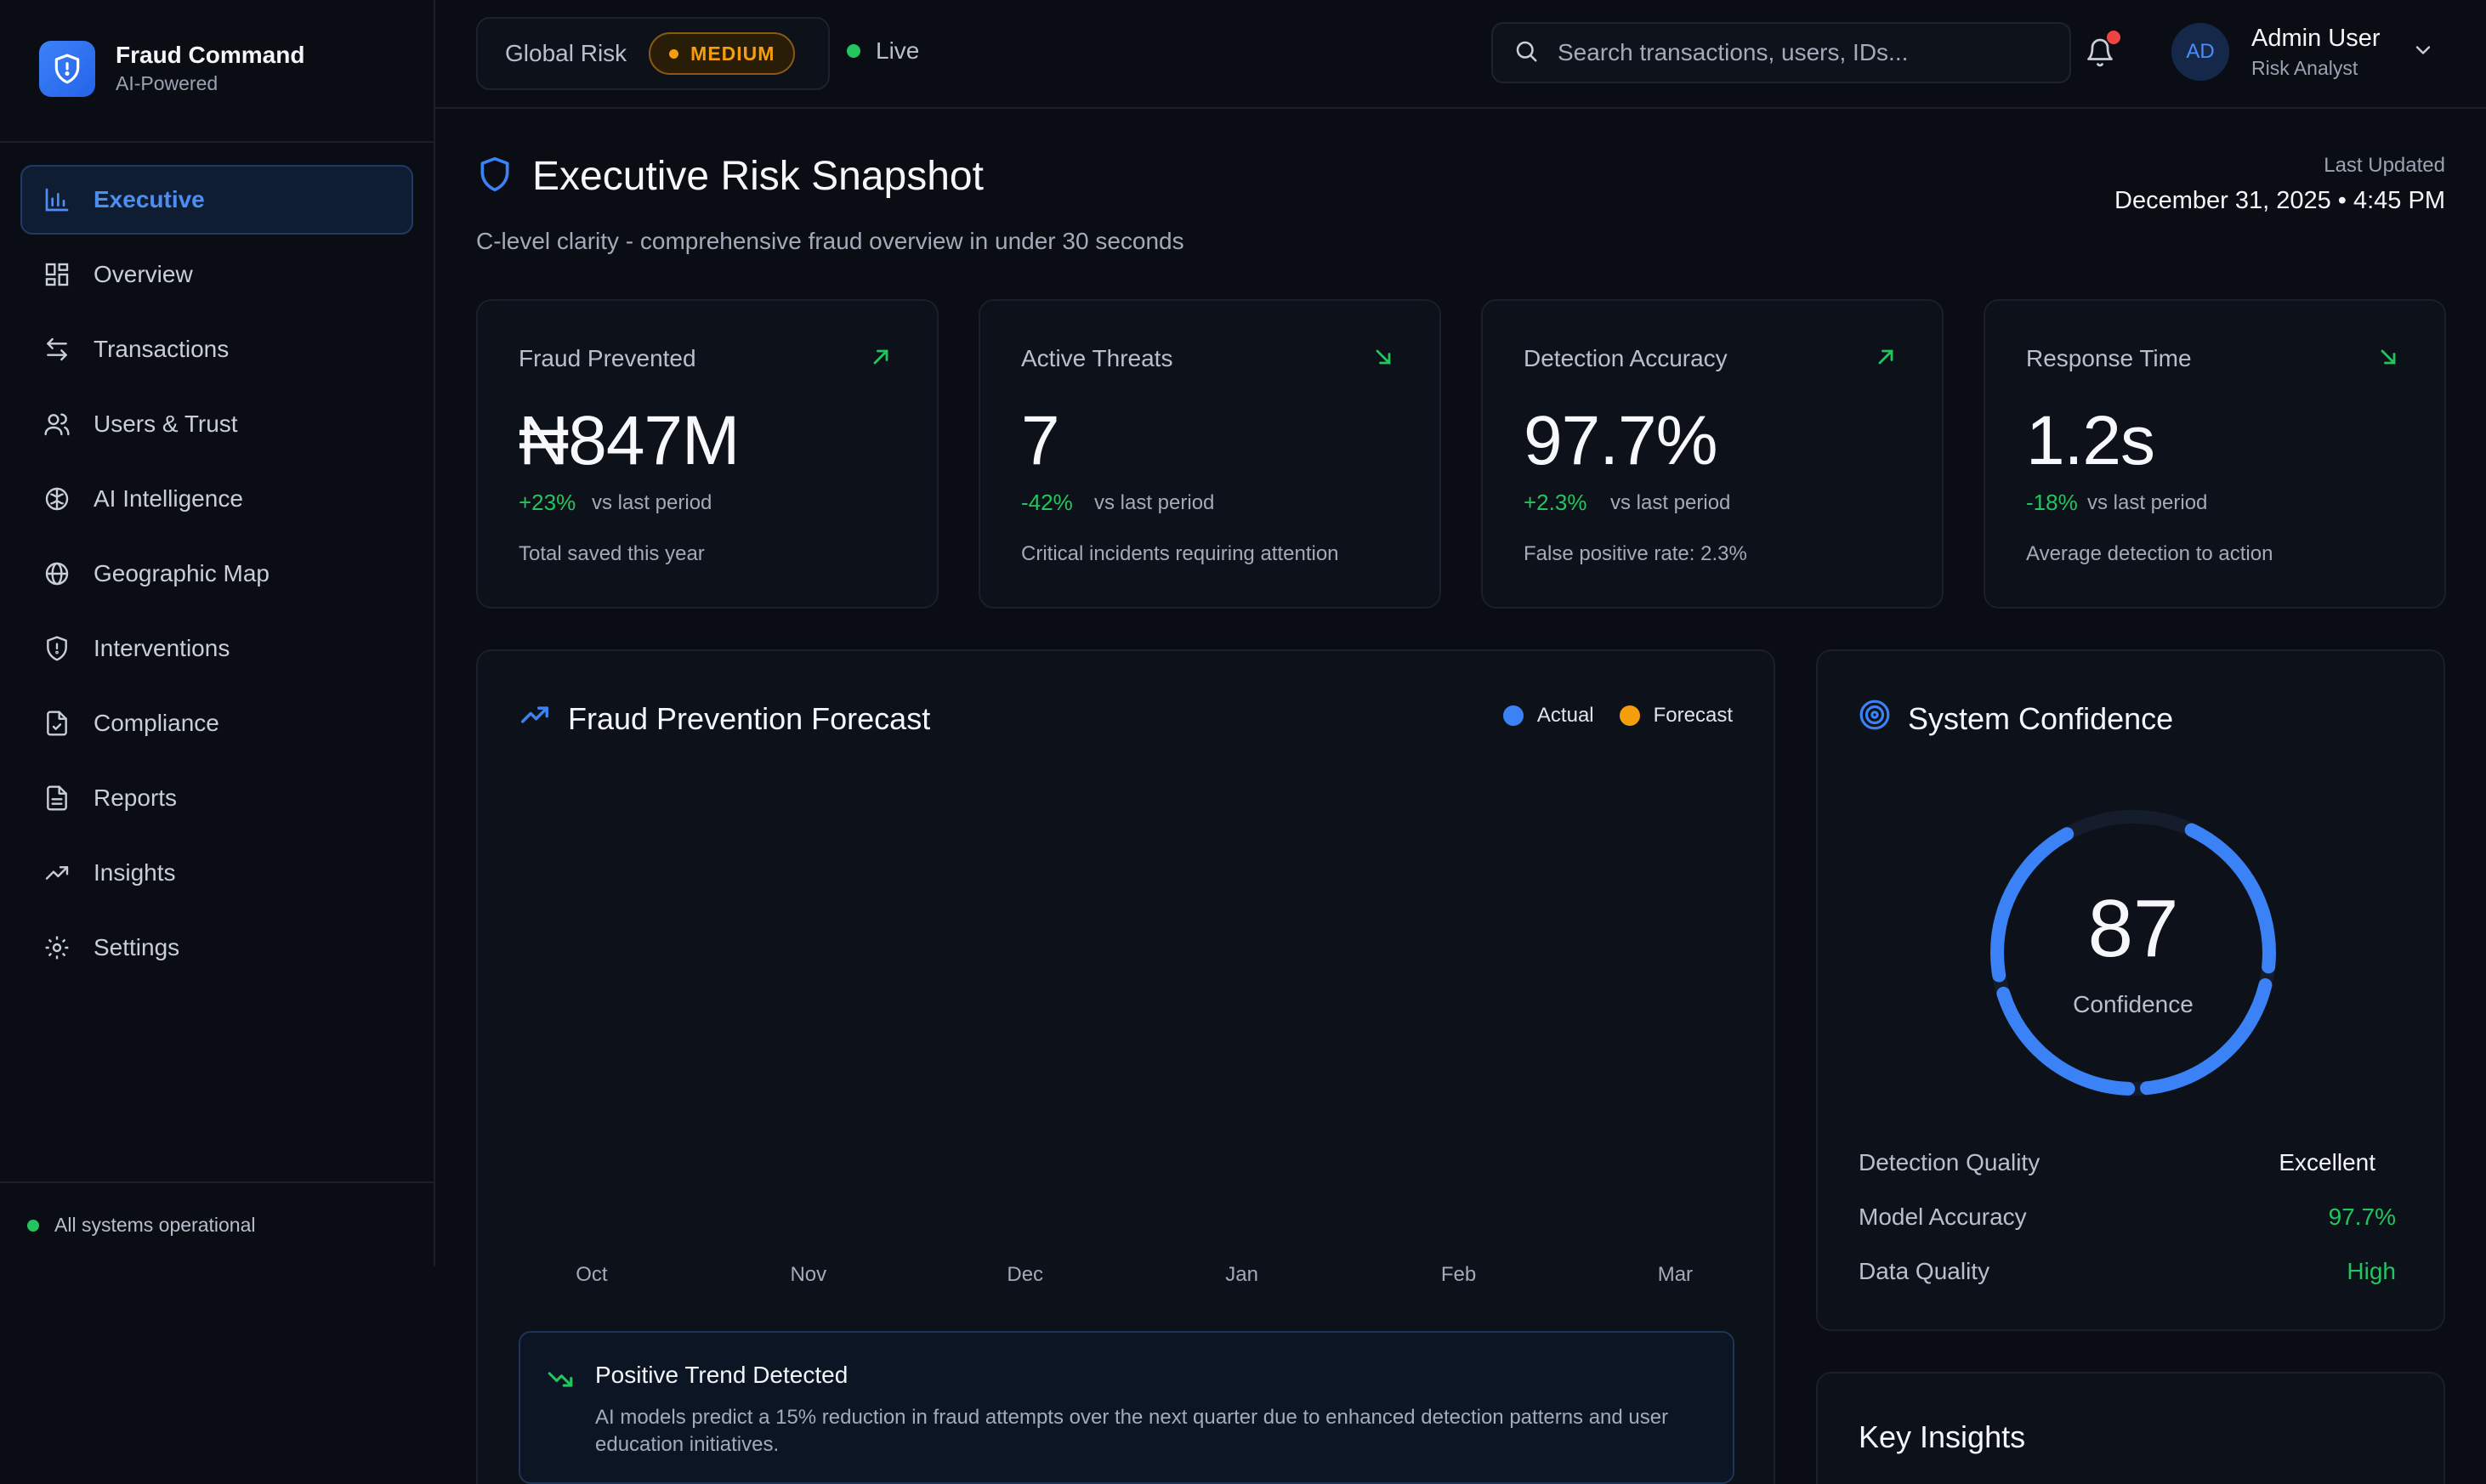  What do you see at coordinates (216, 274) in the screenshot?
I see `sidebar-item-overview: Overview` at bounding box center [216, 274].